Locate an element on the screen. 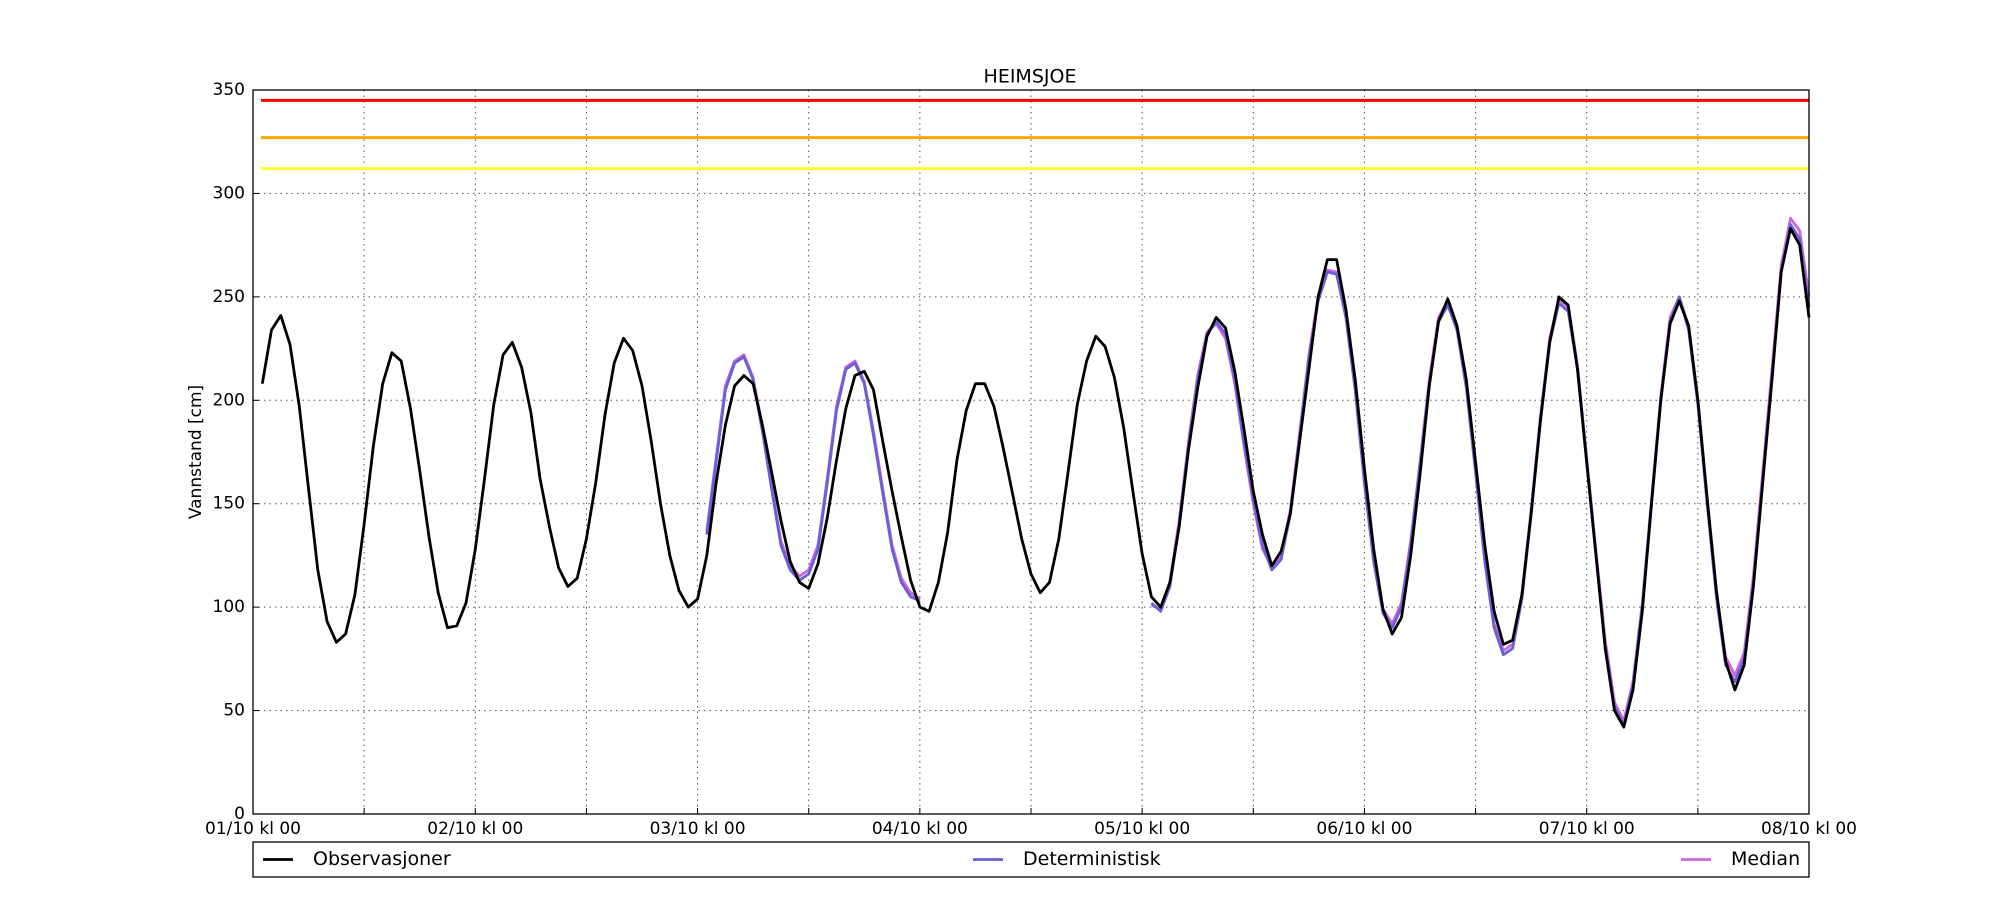 This screenshot has height=900, width=2000. y-tick-label: 50 is located at coordinates (234, 711).